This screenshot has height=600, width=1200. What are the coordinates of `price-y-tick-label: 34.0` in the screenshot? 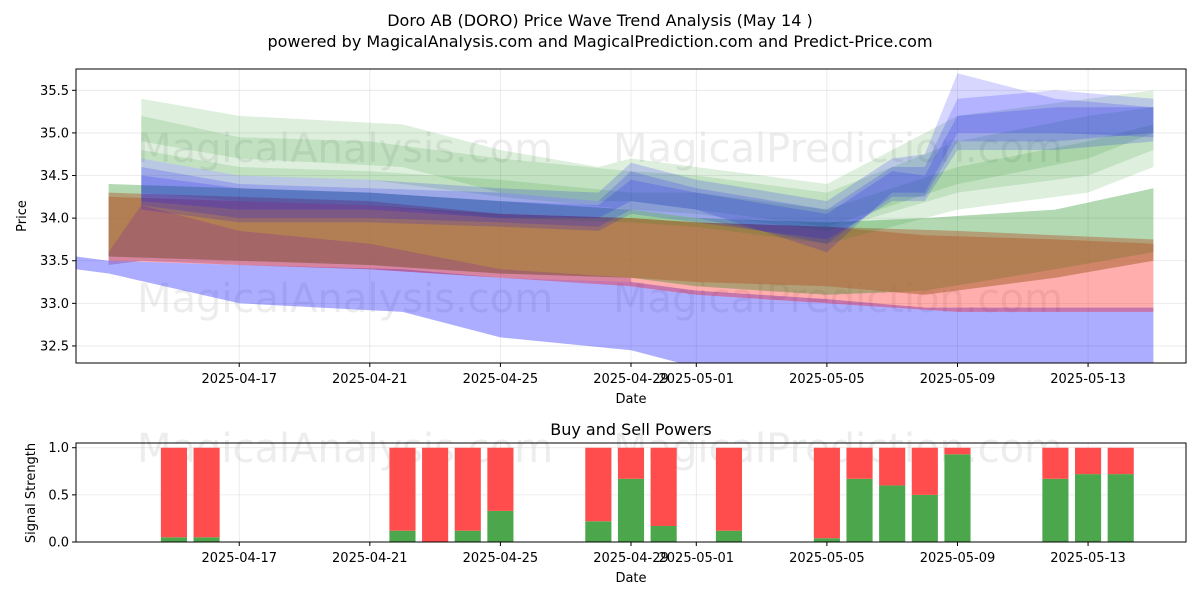 It's located at (54, 219).